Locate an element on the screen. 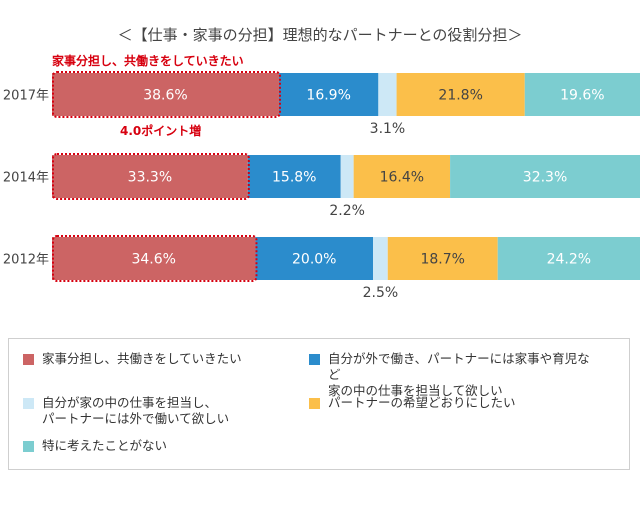 The image size is (640, 511). data-label-2-2: 15.8% is located at coordinates (294, 178).